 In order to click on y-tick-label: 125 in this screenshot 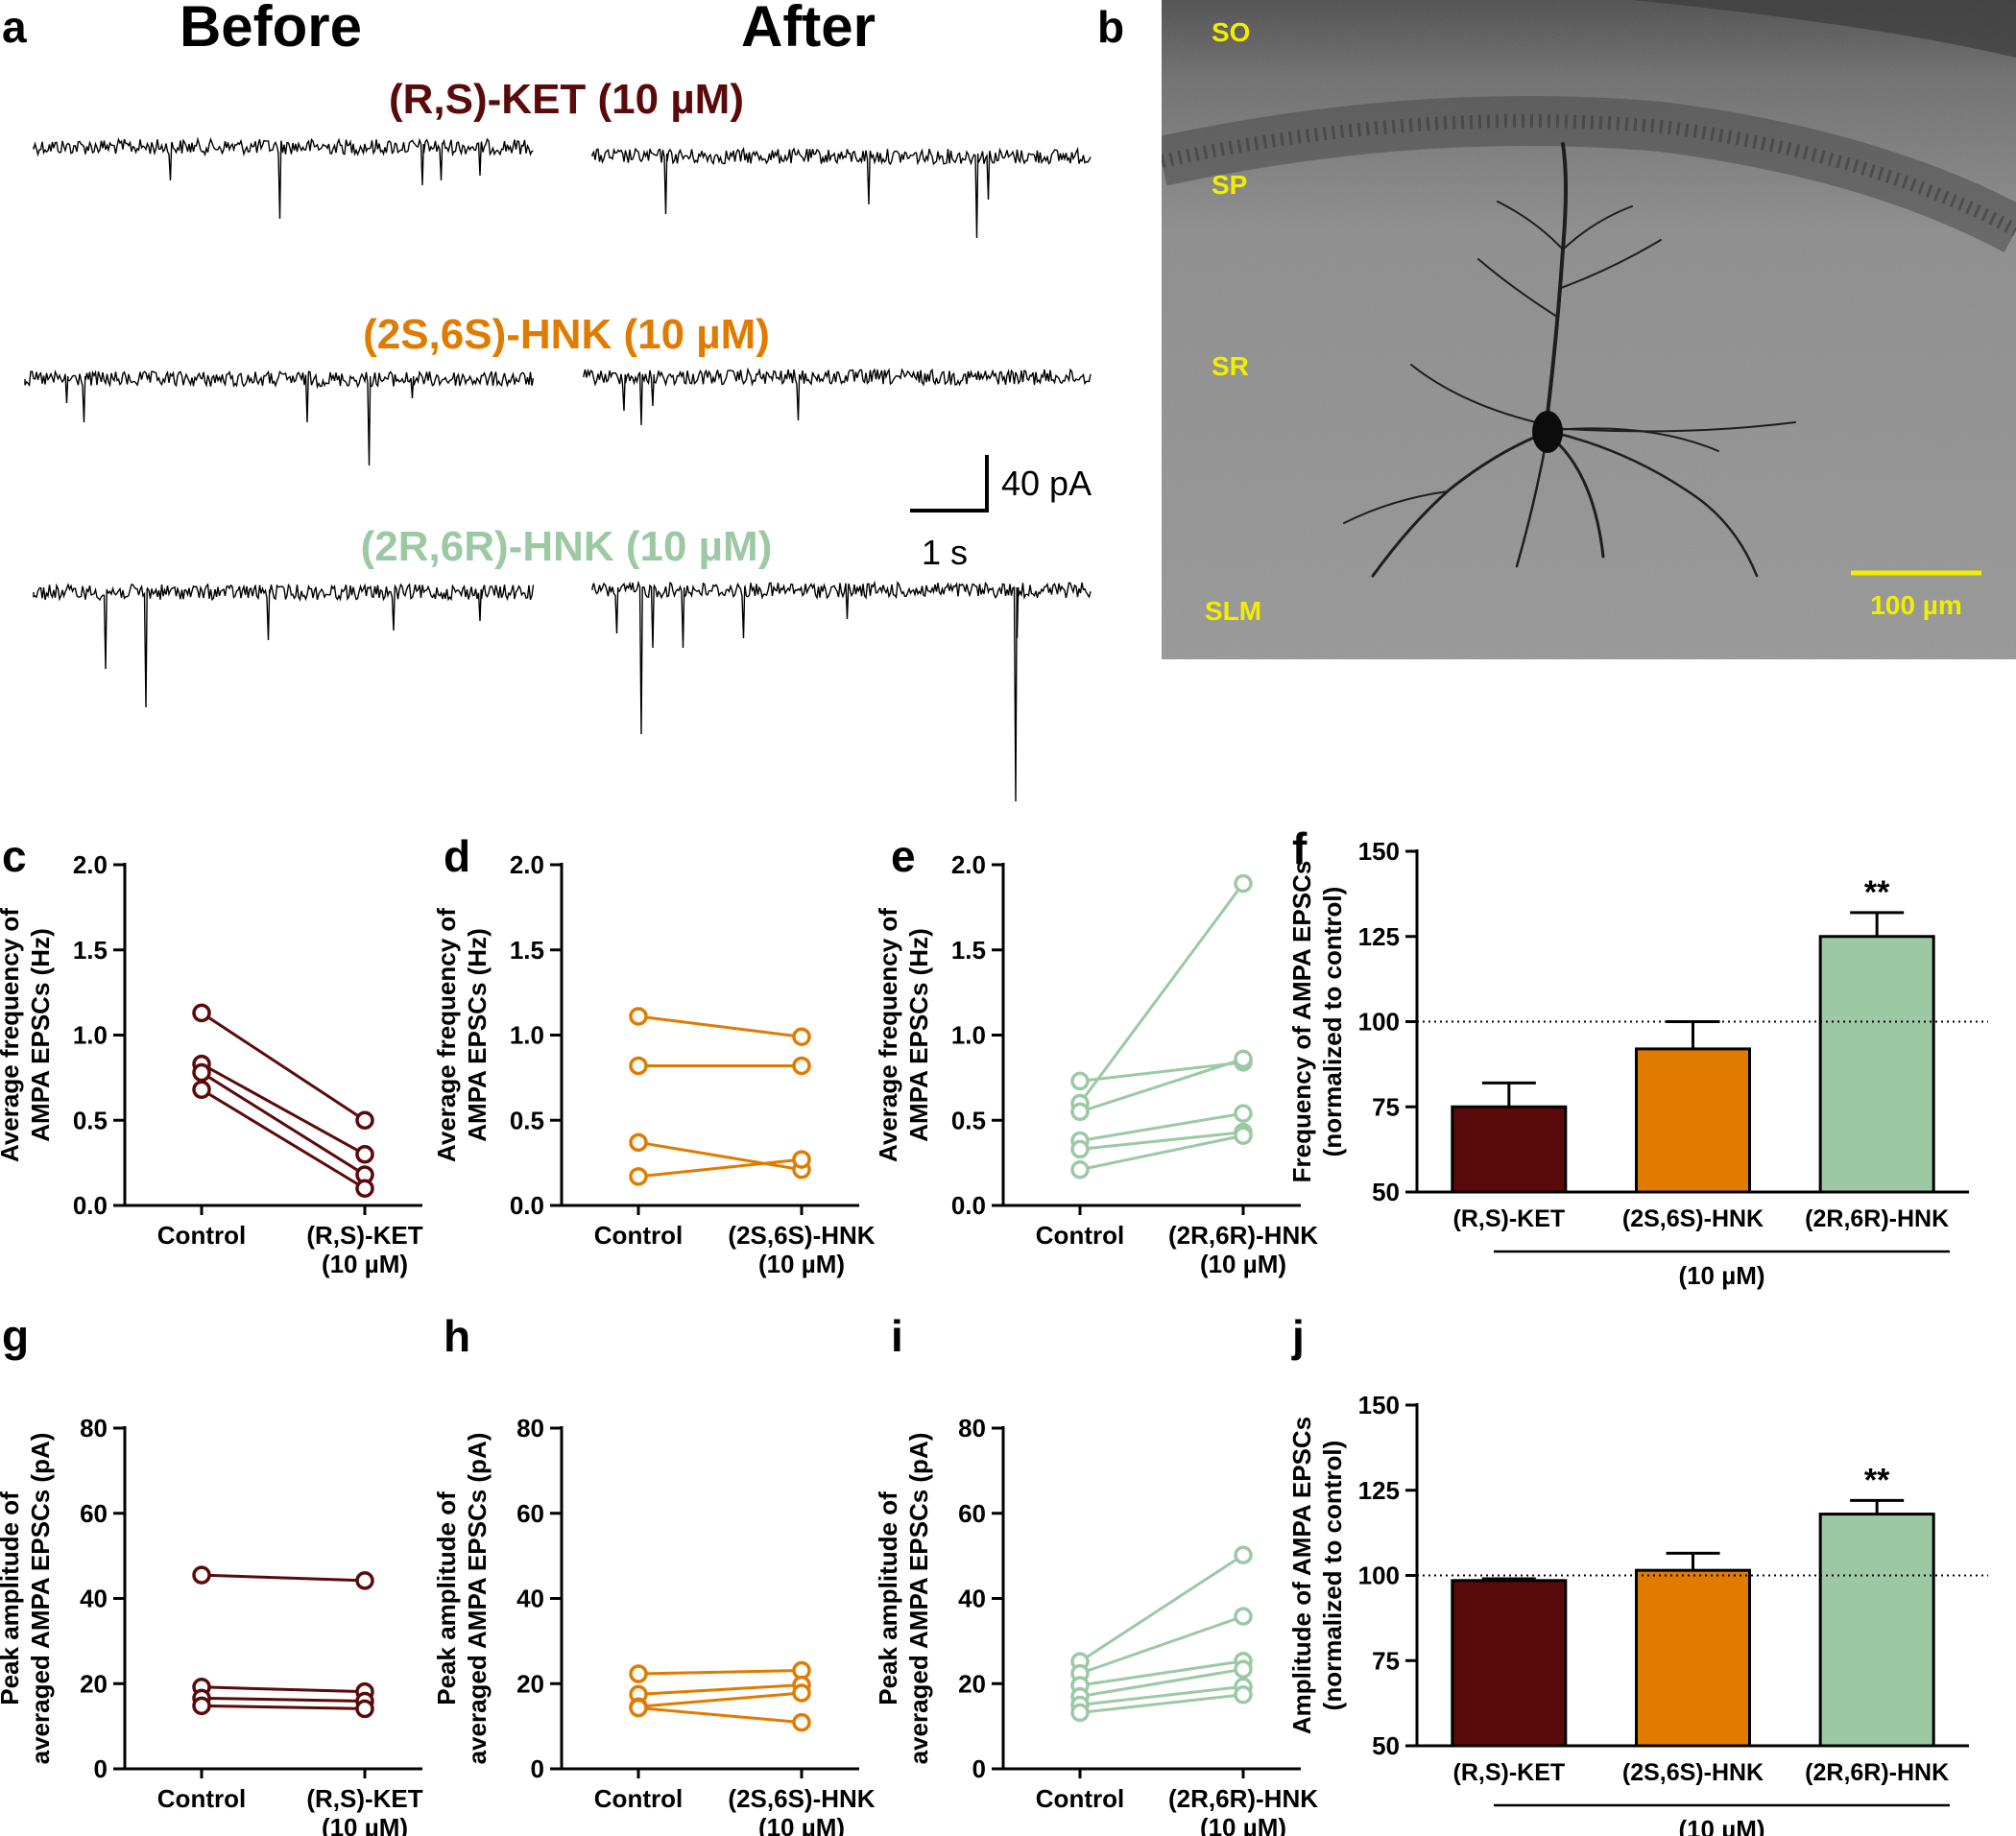, I will do `click(1379, 936)`.